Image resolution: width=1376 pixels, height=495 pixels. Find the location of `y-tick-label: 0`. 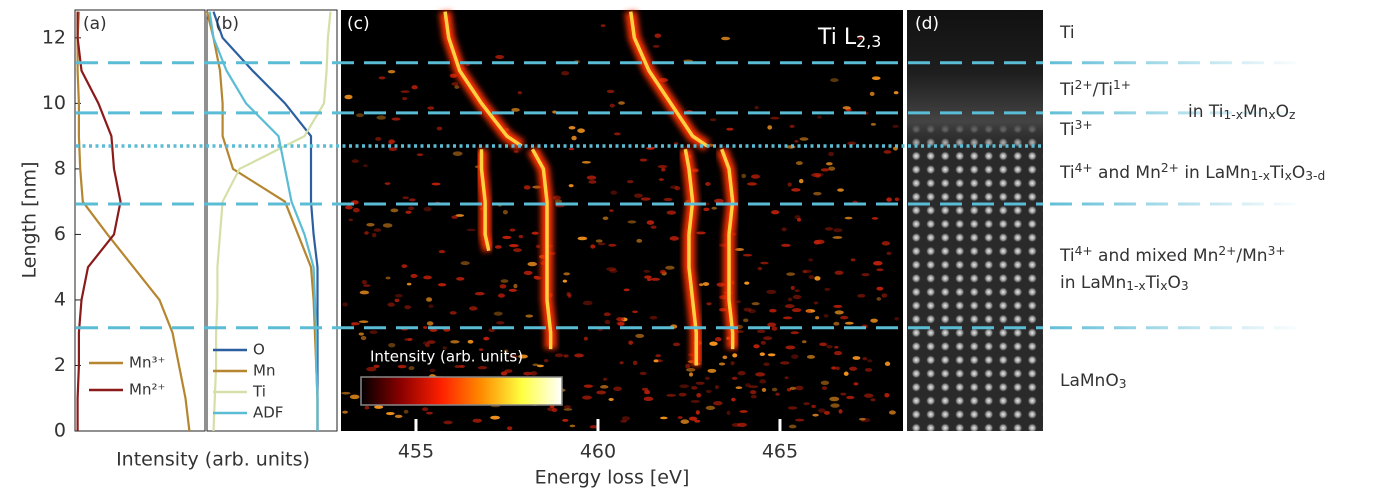

y-tick-label: 0 is located at coordinates (60, 431).